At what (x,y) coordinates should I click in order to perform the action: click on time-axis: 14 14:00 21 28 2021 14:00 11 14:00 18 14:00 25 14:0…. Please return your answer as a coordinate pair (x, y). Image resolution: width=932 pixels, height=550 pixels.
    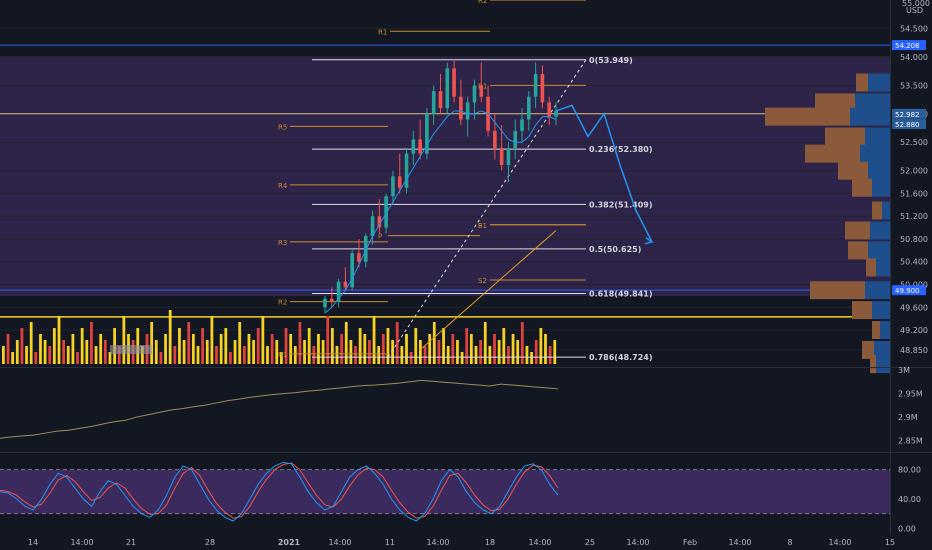
    Looking at the image, I should click on (461, 542).